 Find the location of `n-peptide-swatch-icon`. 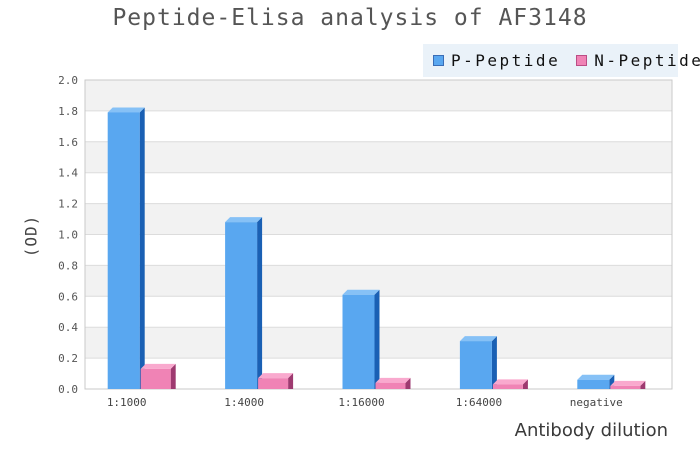

n-peptide-swatch-icon is located at coordinates (582, 60).